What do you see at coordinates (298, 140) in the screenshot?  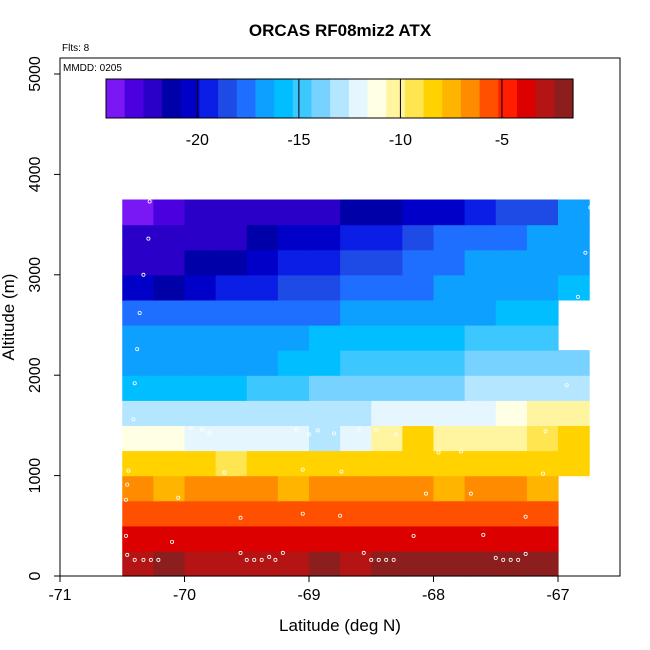 I see `colorbar-tick-label: -15` at bounding box center [298, 140].